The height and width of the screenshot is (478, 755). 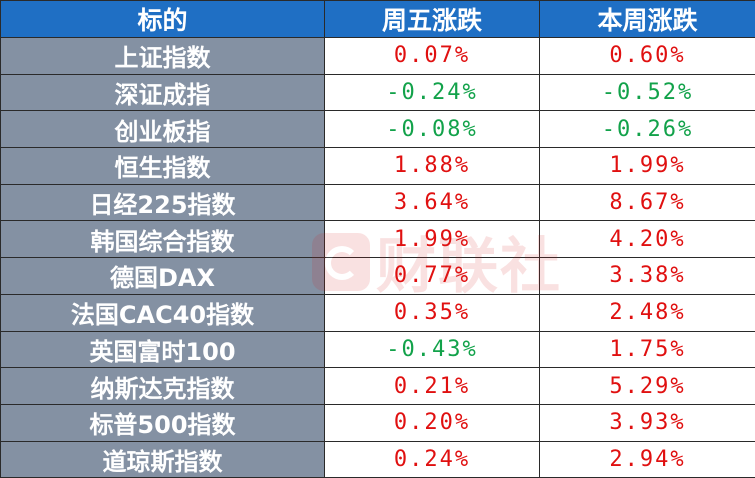 I want to click on friday-change-cell: 0.20%, so click(x=432, y=422).